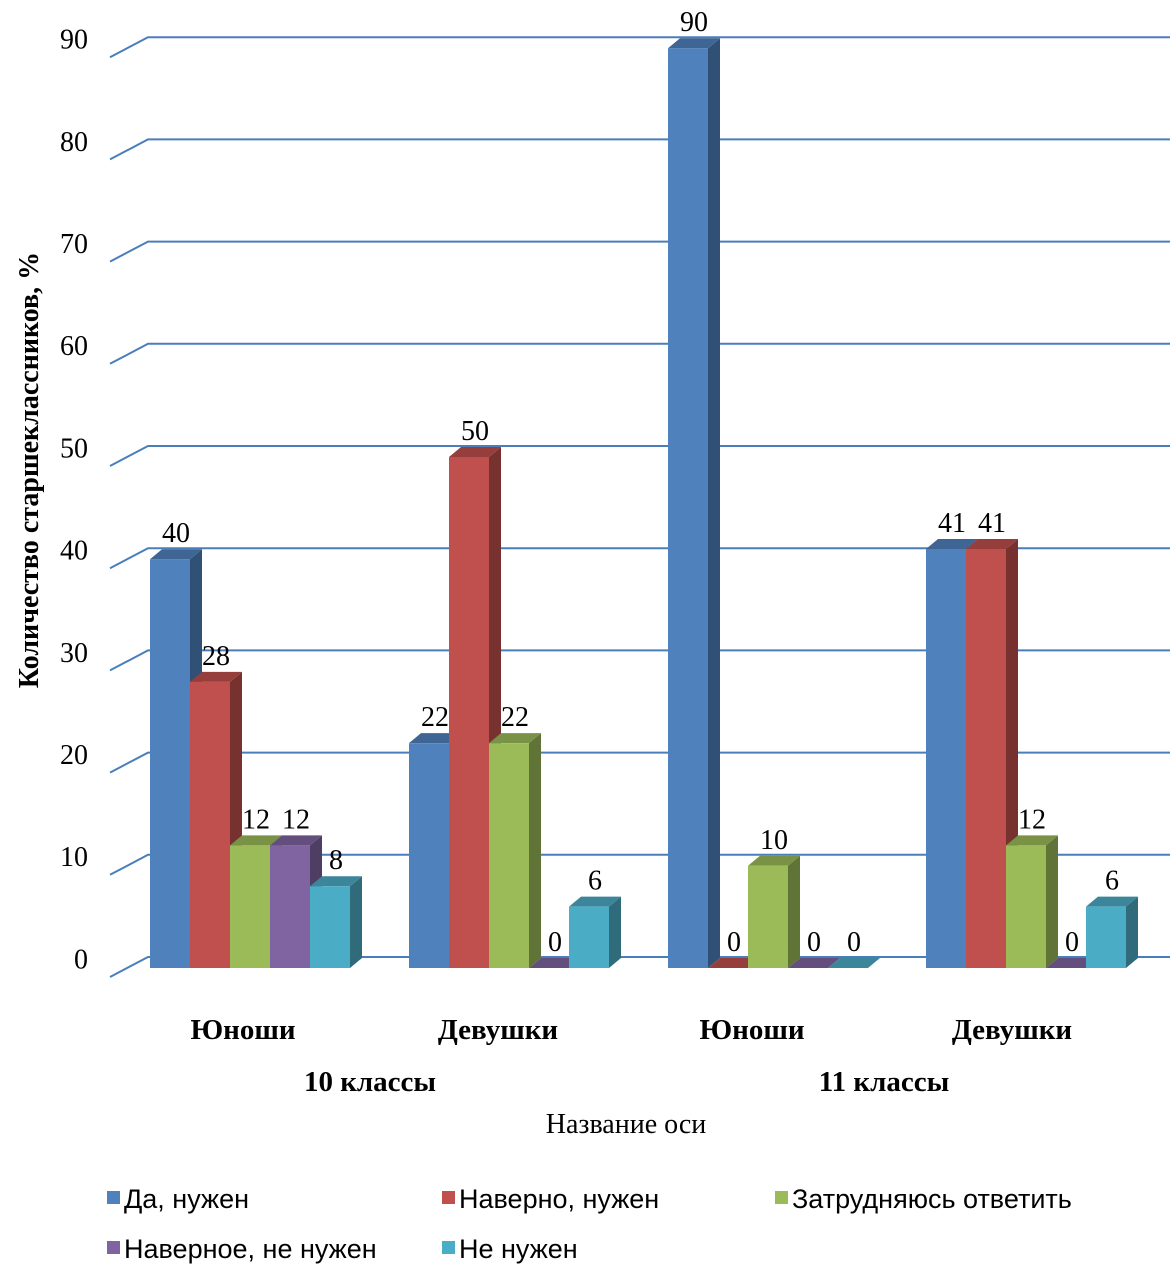  I want to click on data-label: 12, so click(296, 819).